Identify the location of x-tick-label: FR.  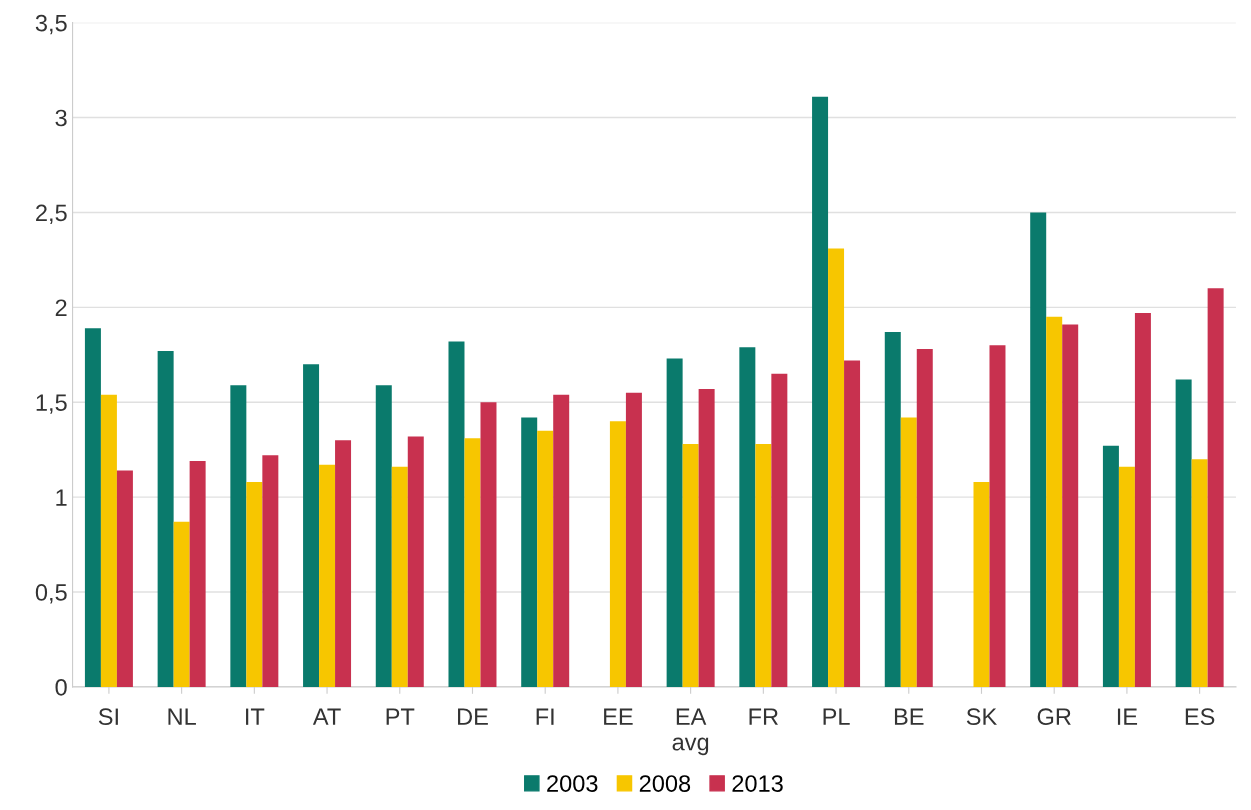
(763, 716).